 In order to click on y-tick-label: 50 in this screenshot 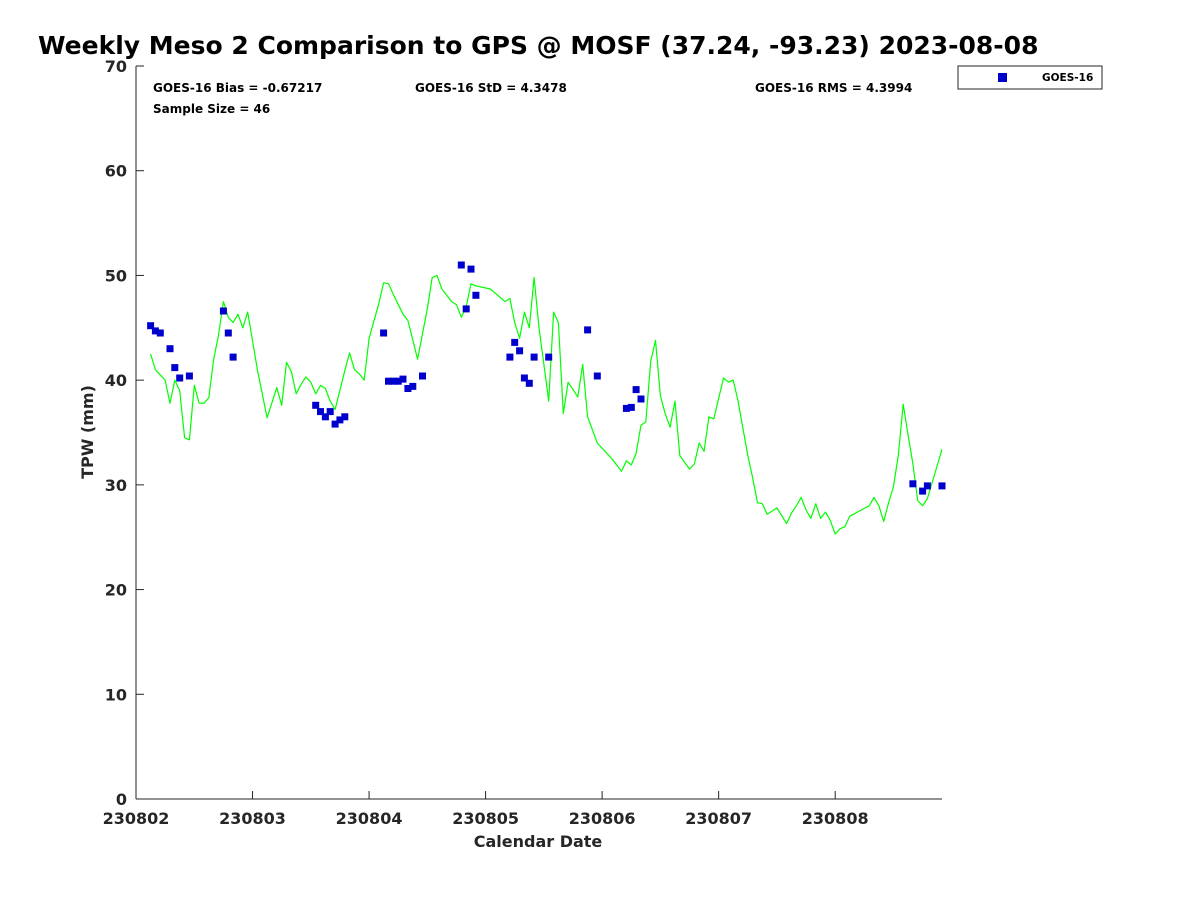, I will do `click(116, 275)`.